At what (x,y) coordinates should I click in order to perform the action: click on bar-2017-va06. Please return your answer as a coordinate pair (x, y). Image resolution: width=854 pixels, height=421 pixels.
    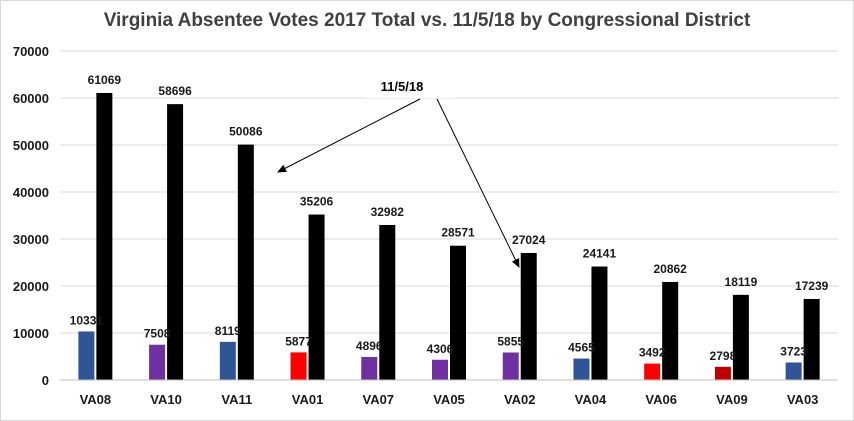
    Looking at the image, I should click on (652, 371).